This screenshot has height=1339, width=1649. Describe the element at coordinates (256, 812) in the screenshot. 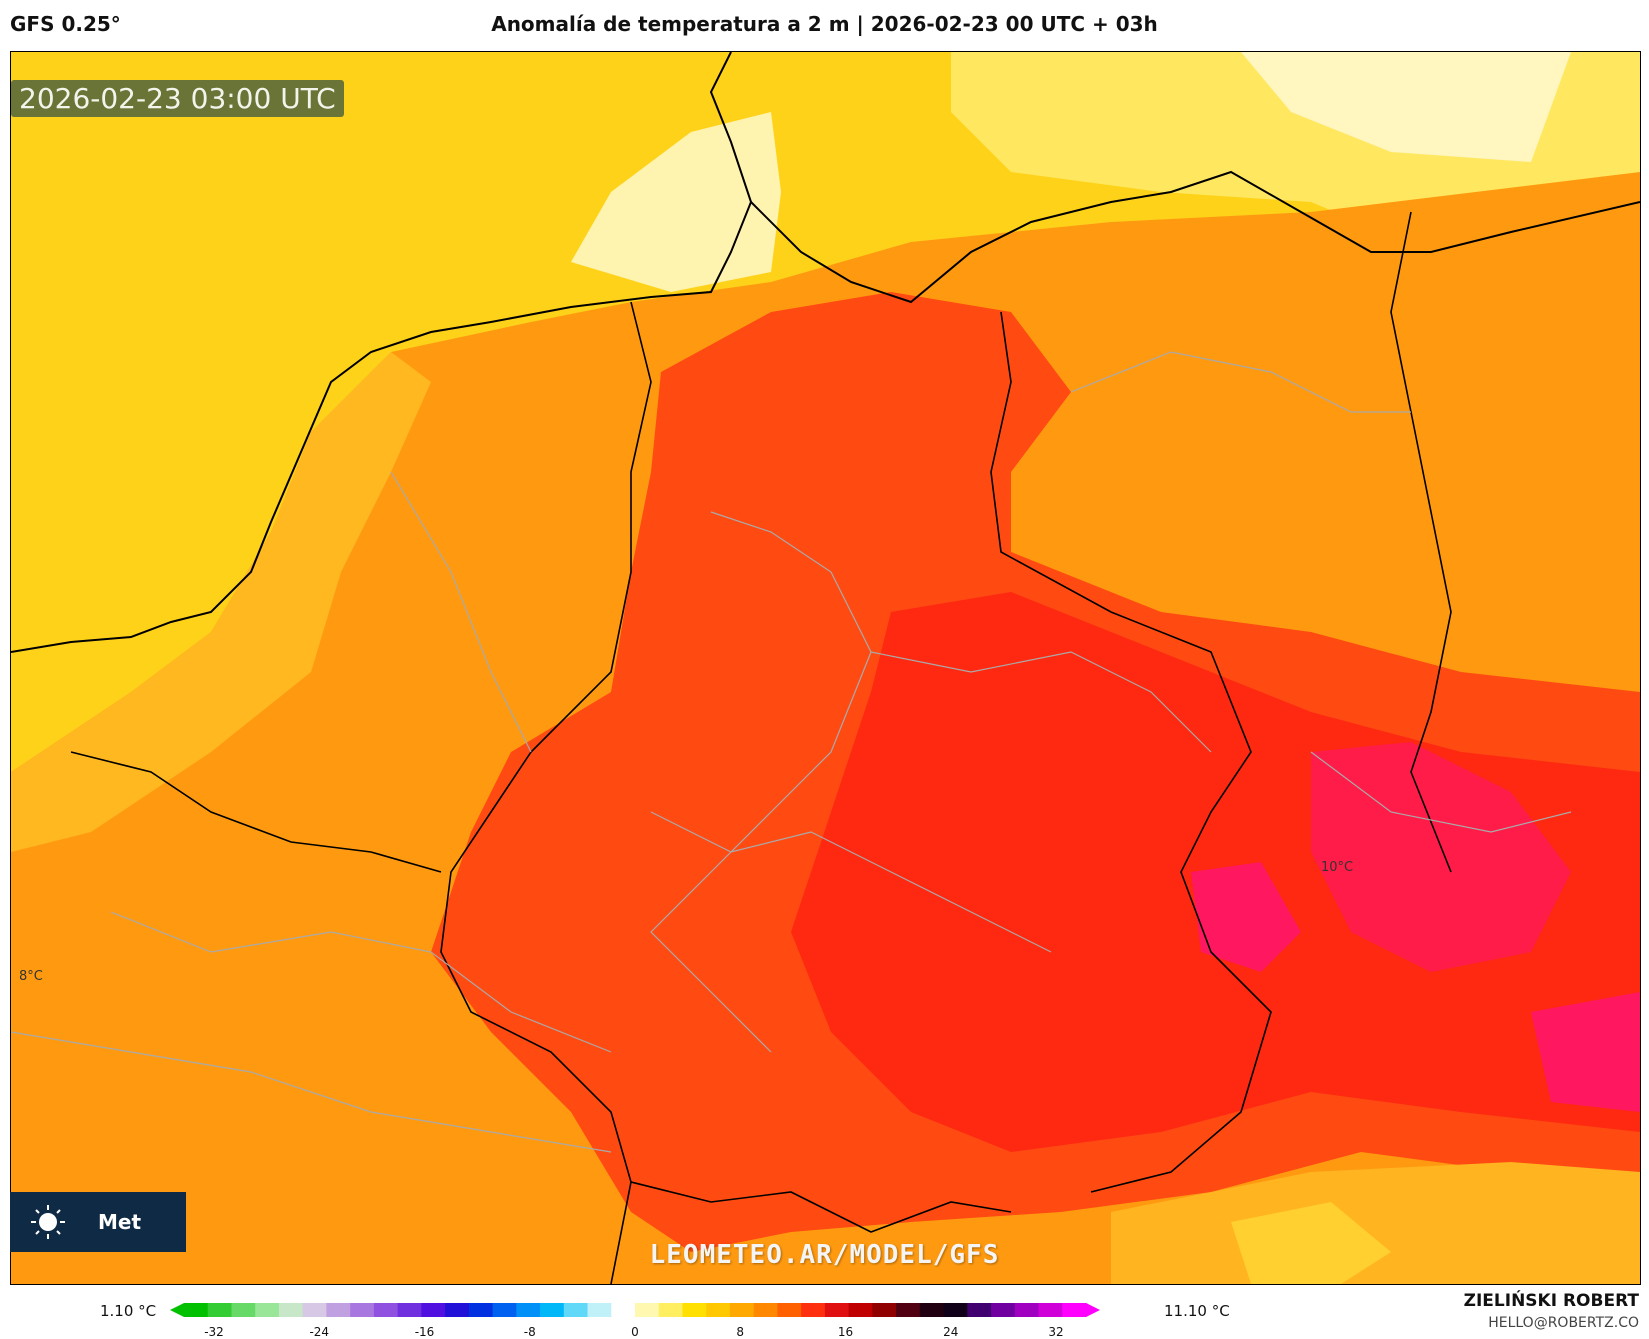

I see `country-border-belgium` at that location.